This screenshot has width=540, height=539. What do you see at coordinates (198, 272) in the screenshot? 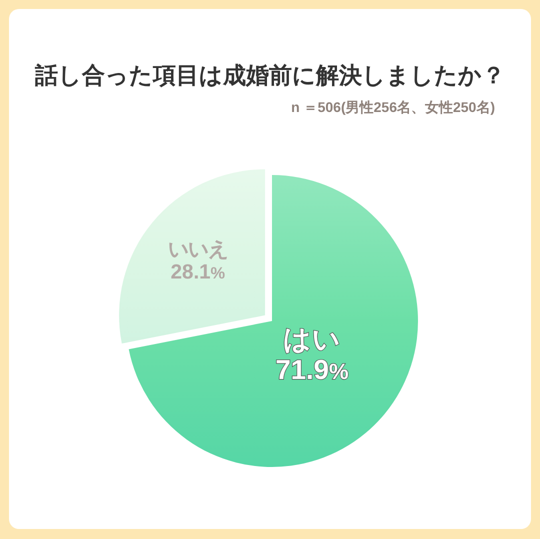
I see `data-label: 28.1%` at bounding box center [198, 272].